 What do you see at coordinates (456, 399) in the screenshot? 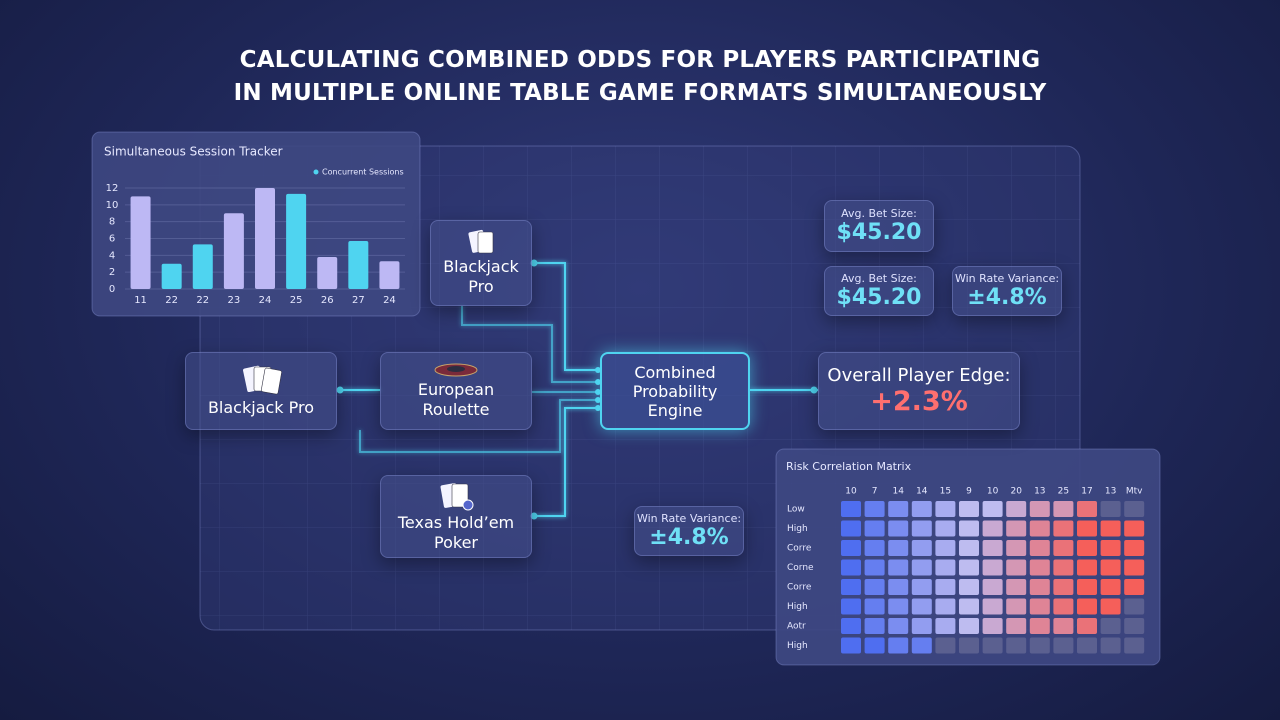
I see `node-label: European Roulette` at bounding box center [456, 399].